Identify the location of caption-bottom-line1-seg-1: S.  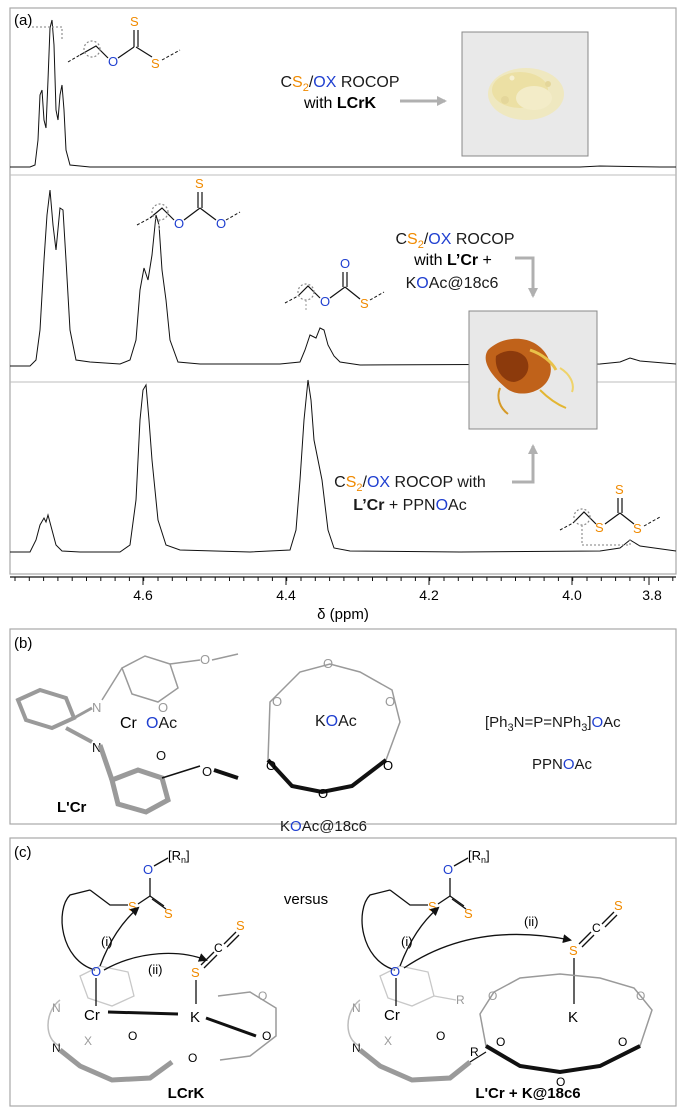
(351, 482).